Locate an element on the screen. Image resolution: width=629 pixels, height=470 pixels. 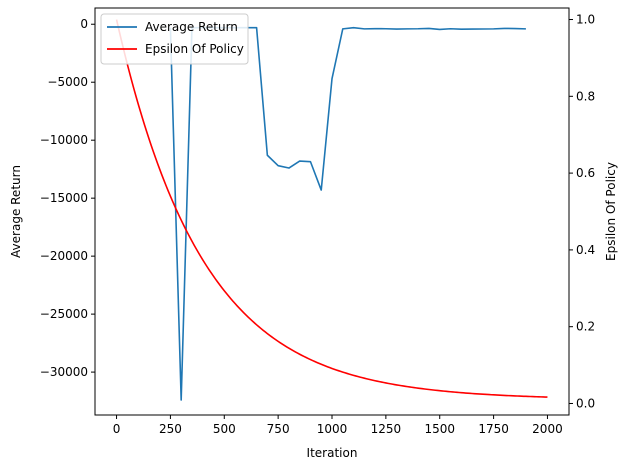
x-tick-label: 2000 is located at coordinates (547, 429).